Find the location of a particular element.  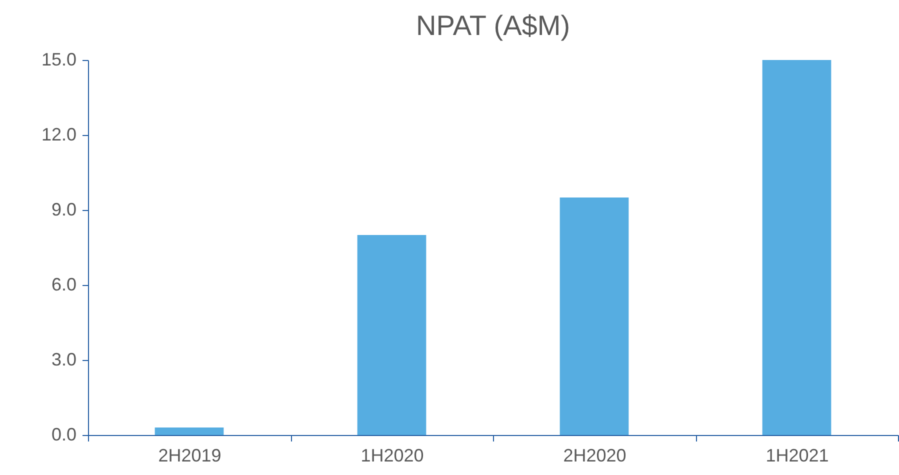

chart-title: NPAT (A$M) is located at coordinates (493, 25).